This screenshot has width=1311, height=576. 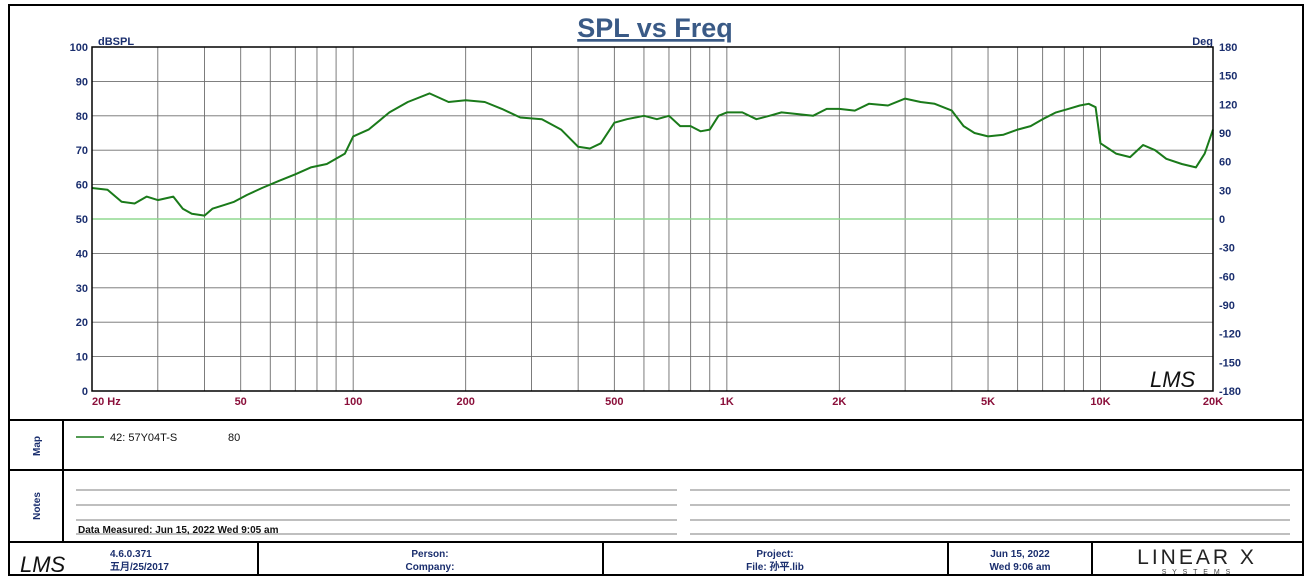 What do you see at coordinates (82, 254) in the screenshot?
I see `y-tick-label: 40` at bounding box center [82, 254].